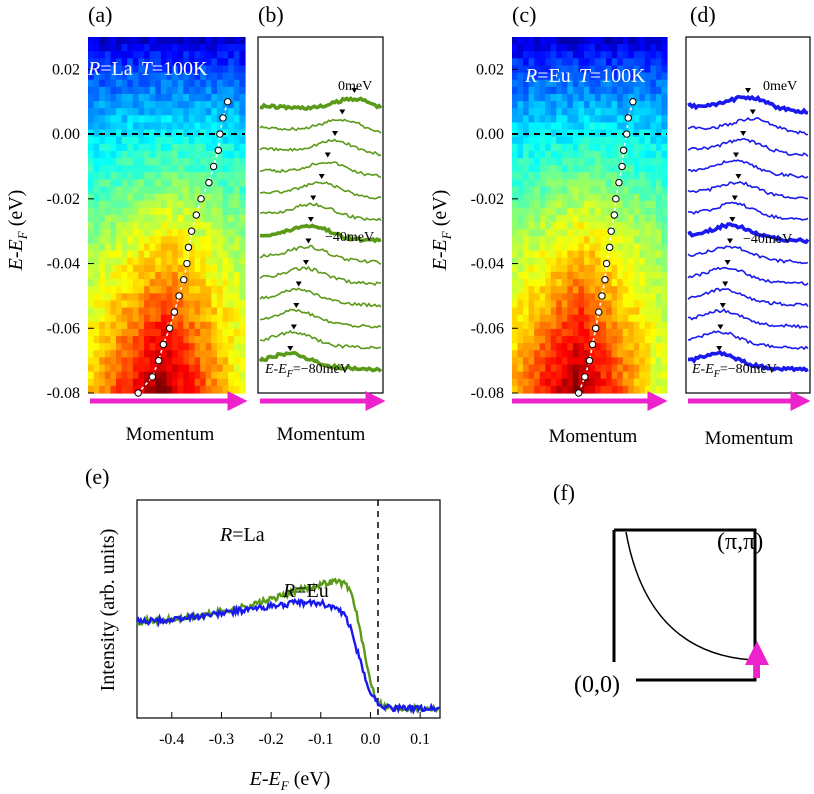  What do you see at coordinates (327, 155) in the screenshot?
I see `edc-peak-marker` at bounding box center [327, 155].